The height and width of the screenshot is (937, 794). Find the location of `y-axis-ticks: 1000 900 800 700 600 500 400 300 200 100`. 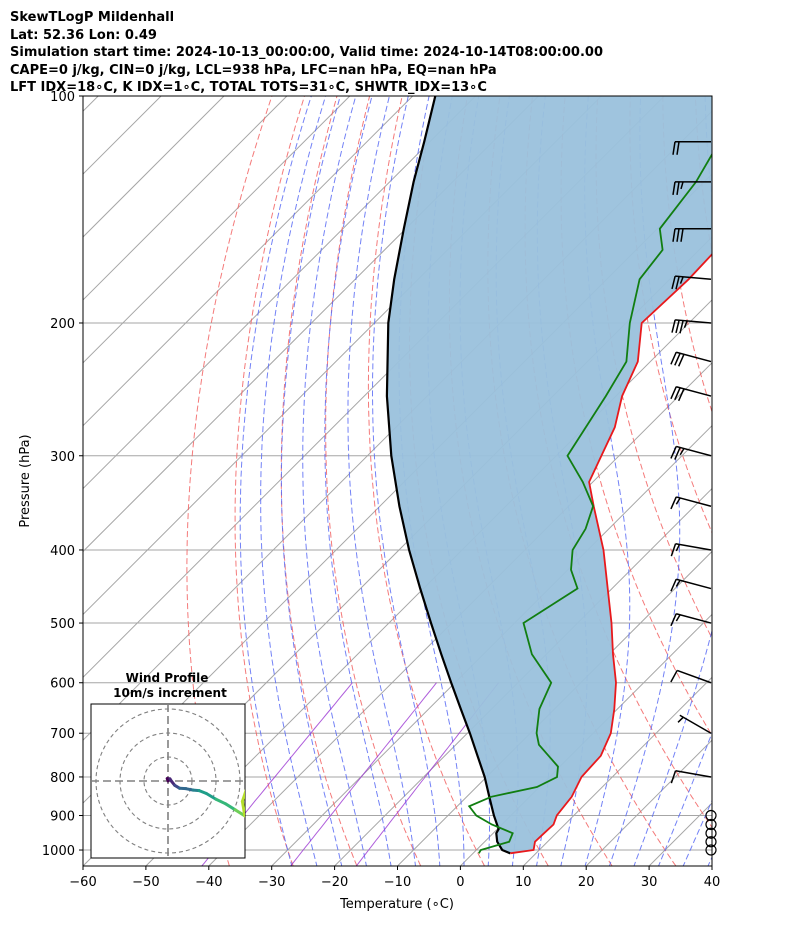

y-axis-ticks: 1000 900 800 700 600 500 400 300 200 100 is located at coordinates (62, 474).